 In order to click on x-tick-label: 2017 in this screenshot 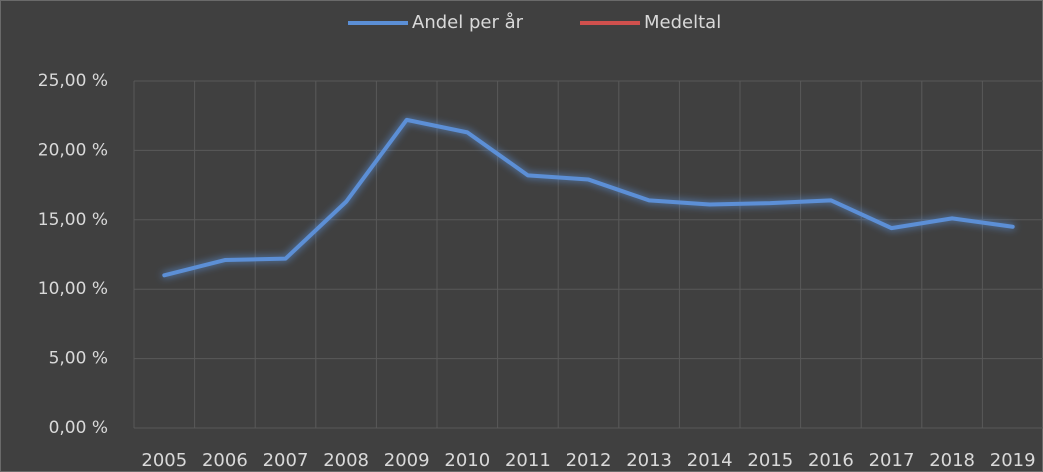, I will do `click(892, 460)`.